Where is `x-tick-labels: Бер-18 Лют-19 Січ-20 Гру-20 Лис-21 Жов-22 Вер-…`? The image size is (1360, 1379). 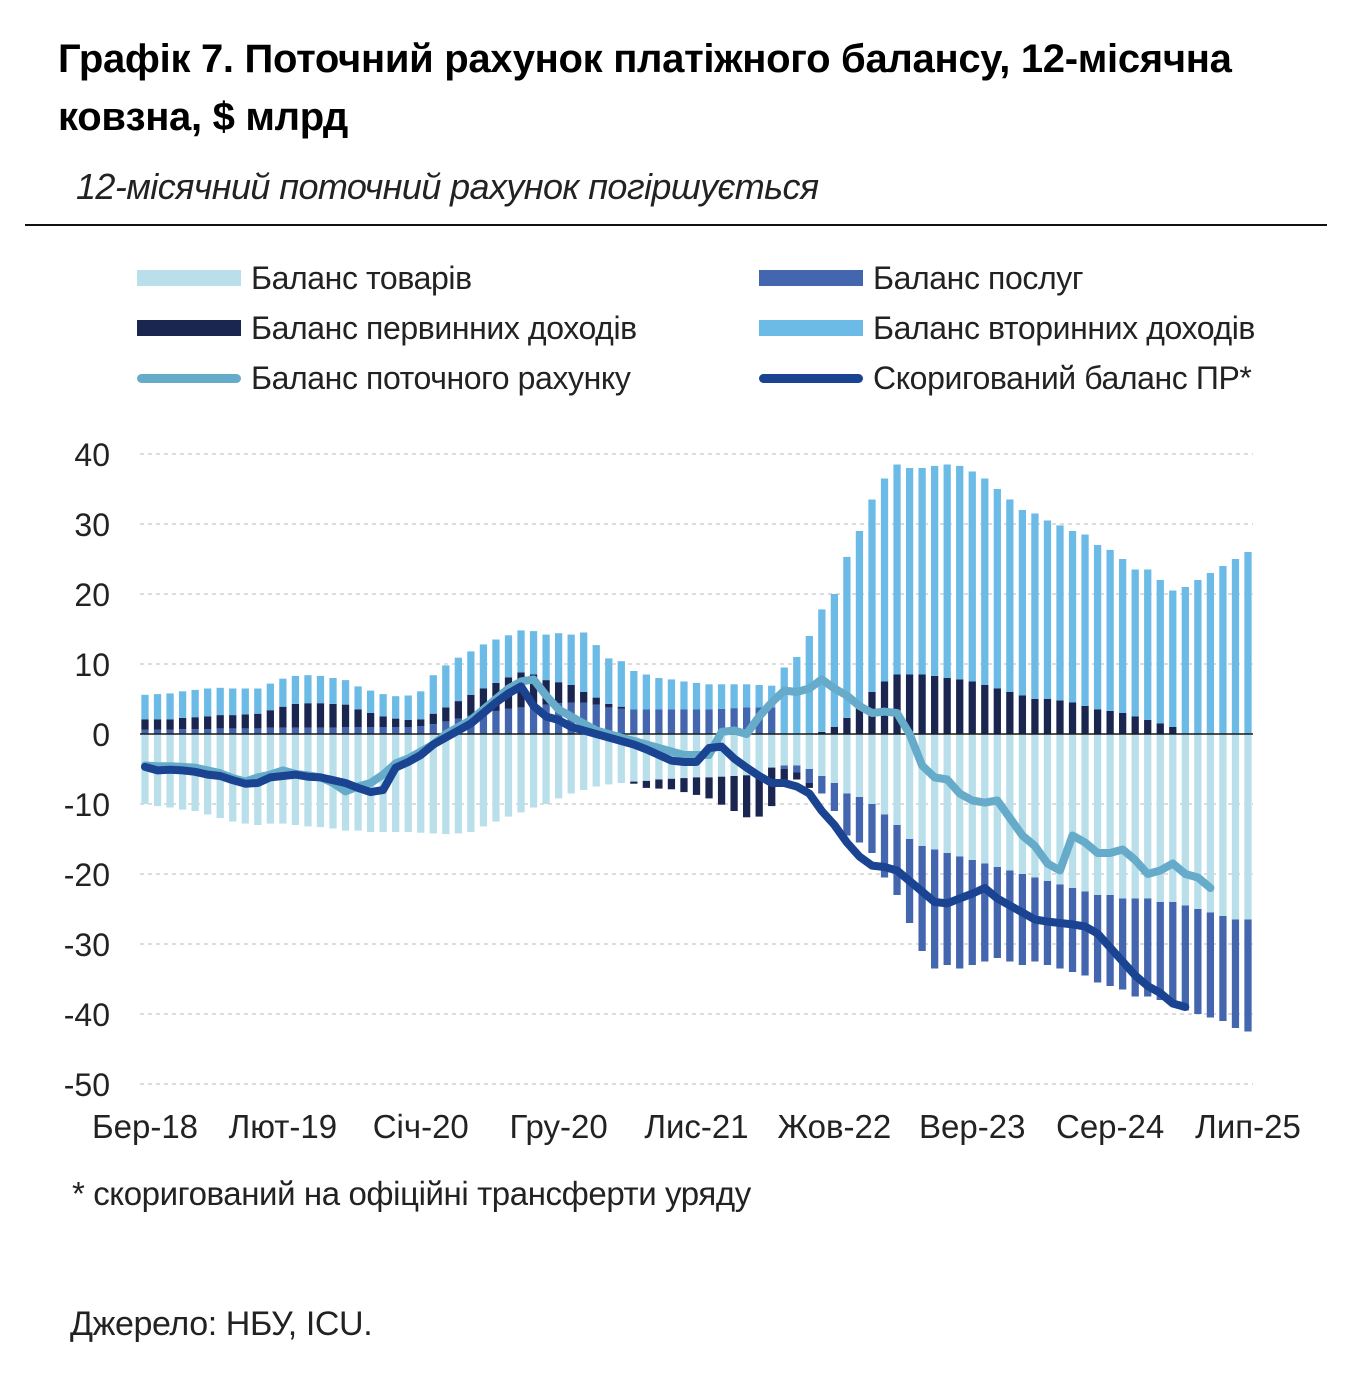 x-tick-labels: Бер-18 Лют-19 Січ-20 Гру-20 Лис-21 Жов-22 Вер-… is located at coordinates (696, 1126).